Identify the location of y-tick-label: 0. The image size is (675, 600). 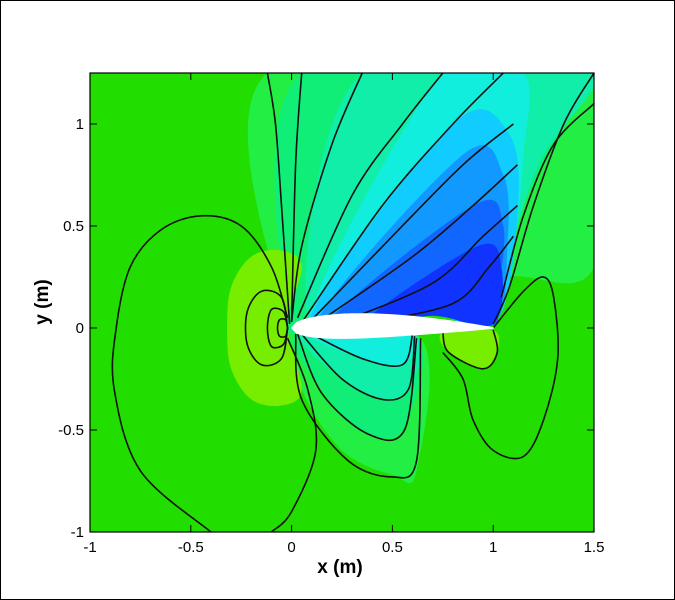
(80, 328).